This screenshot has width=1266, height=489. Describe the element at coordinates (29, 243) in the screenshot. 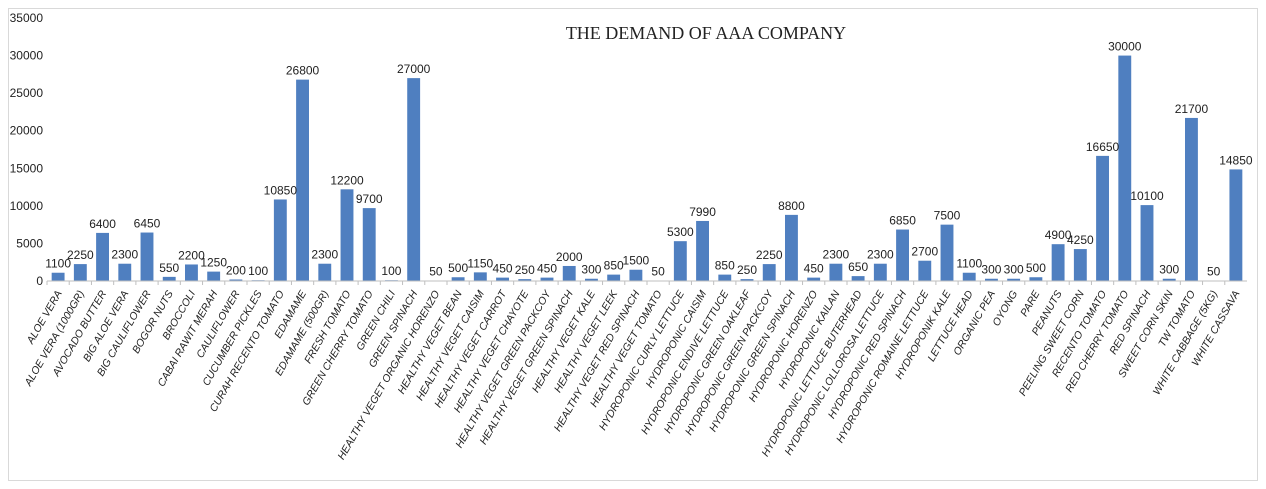

I see `y-tick-label: 5000` at that location.